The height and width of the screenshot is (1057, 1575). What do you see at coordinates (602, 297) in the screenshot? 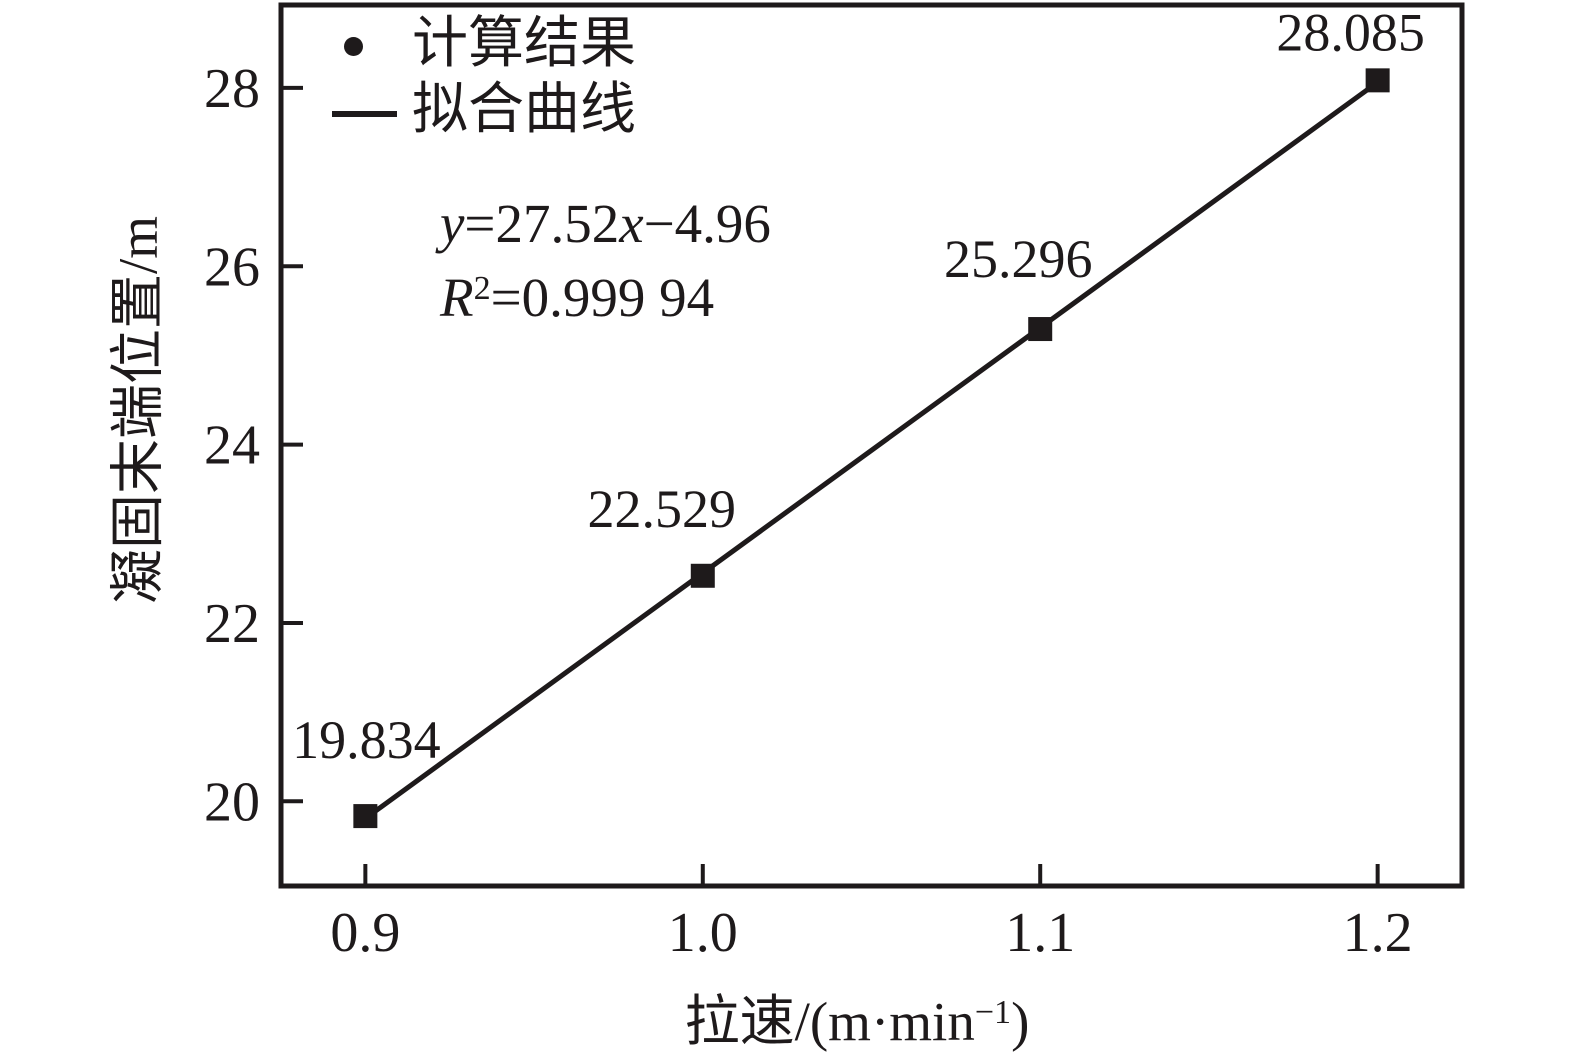
I see `text-fragment: =0.999 94` at bounding box center [602, 297].